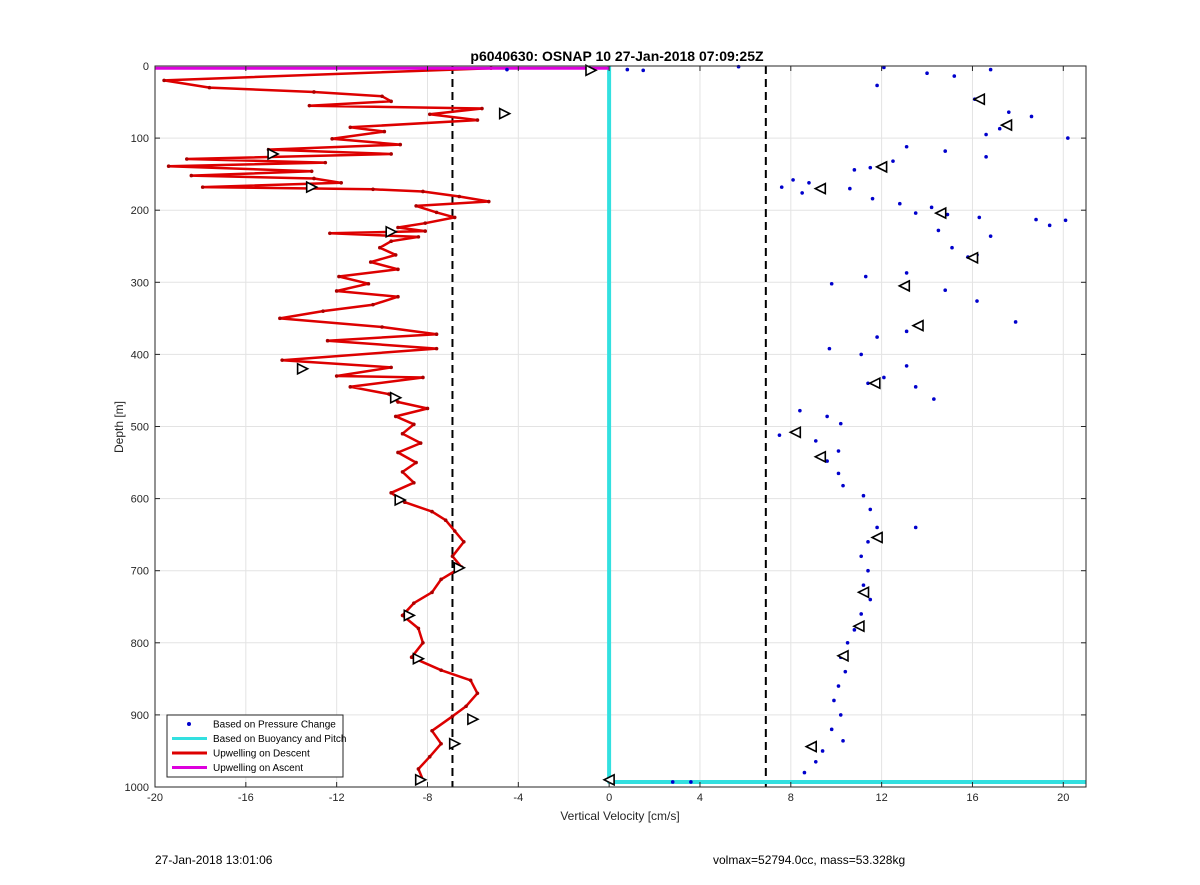  Describe the element at coordinates (146, 67) in the screenshot. I see `y-tick-label: 0` at that location.